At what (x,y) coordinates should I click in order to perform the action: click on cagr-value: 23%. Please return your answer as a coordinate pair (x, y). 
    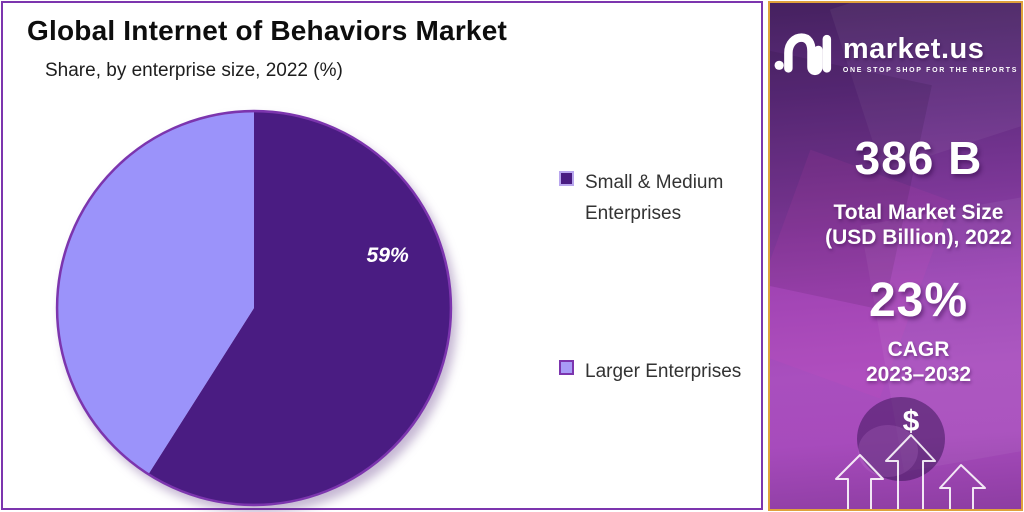
    Looking at the image, I should click on (918, 300).